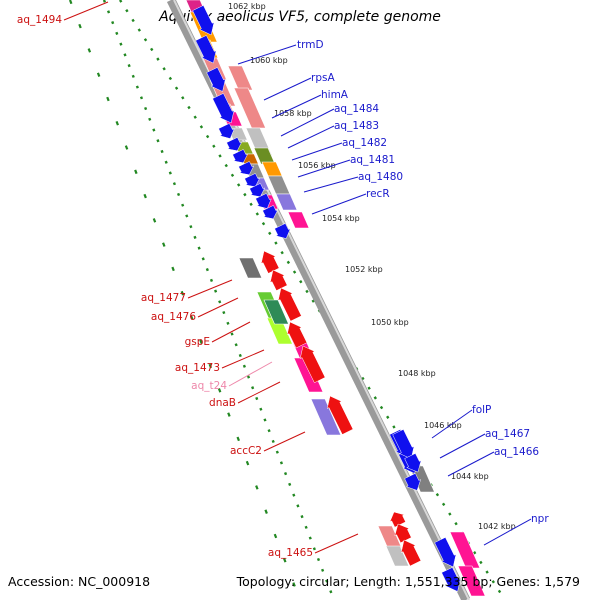 This screenshot has width=600, height=600. I want to click on reverse-gene-label: aq_1476, so click(173, 317).